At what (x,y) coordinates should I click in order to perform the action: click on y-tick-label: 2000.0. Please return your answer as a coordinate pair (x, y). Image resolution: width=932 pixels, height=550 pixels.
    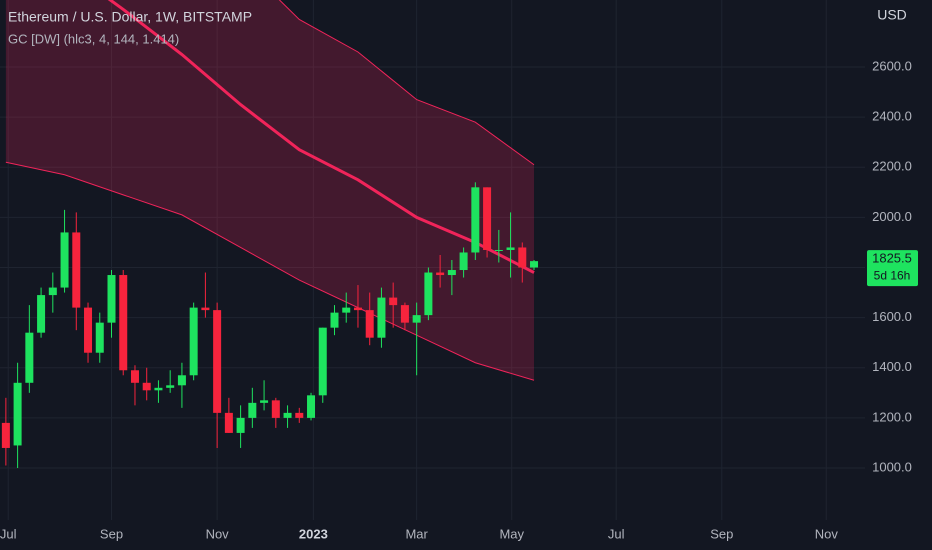
    Looking at the image, I should click on (892, 216).